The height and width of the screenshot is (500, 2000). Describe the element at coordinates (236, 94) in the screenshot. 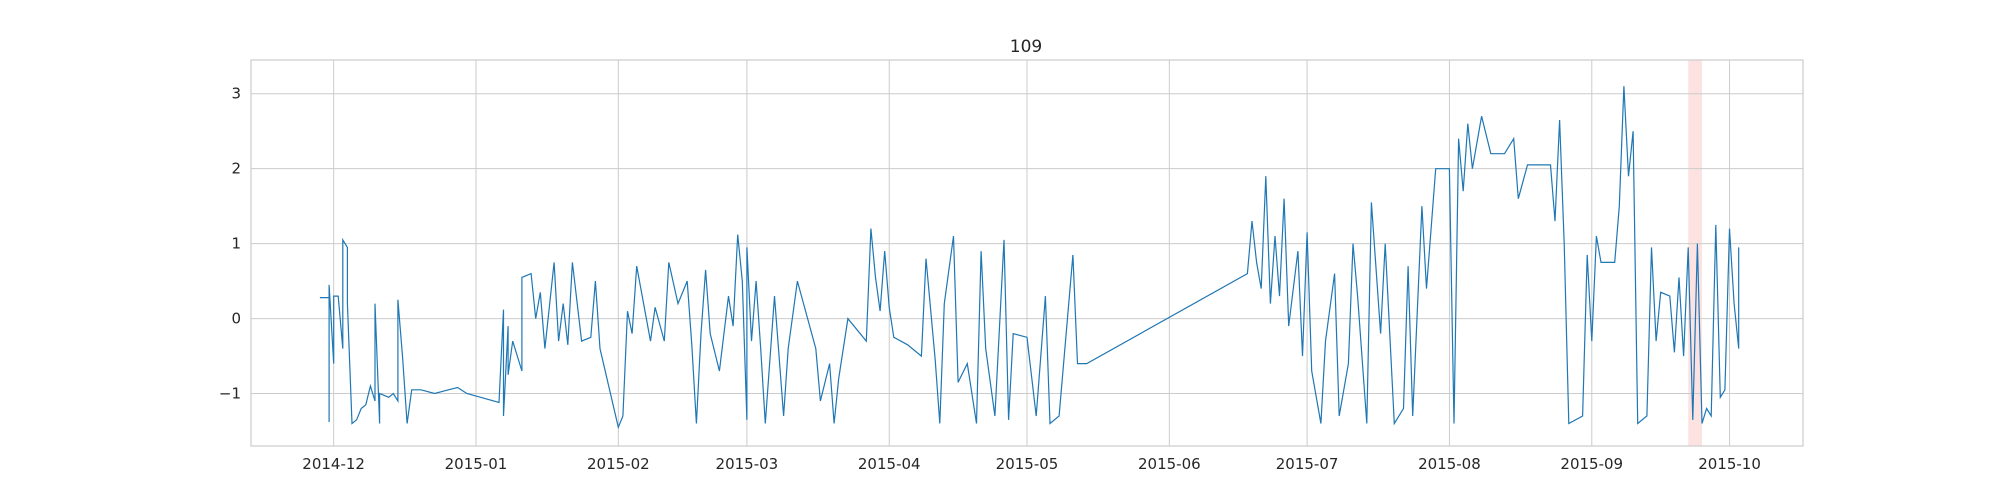

I see `y-tick-label: 3` at that location.